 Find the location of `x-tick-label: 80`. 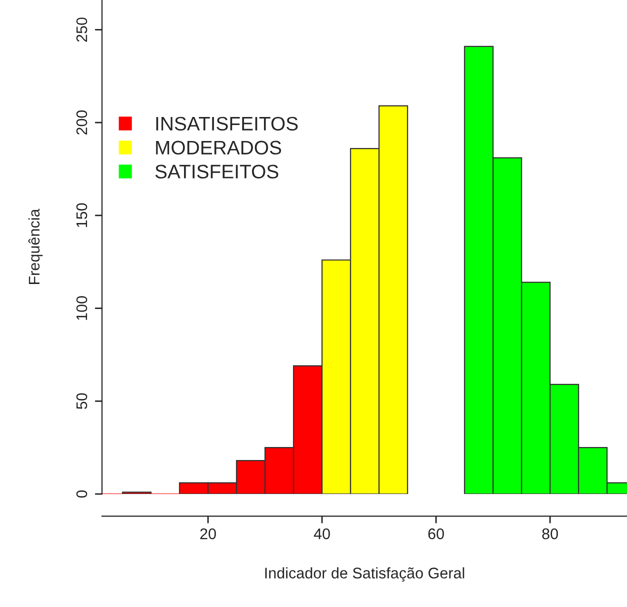

x-tick-label: 80 is located at coordinates (550, 534).